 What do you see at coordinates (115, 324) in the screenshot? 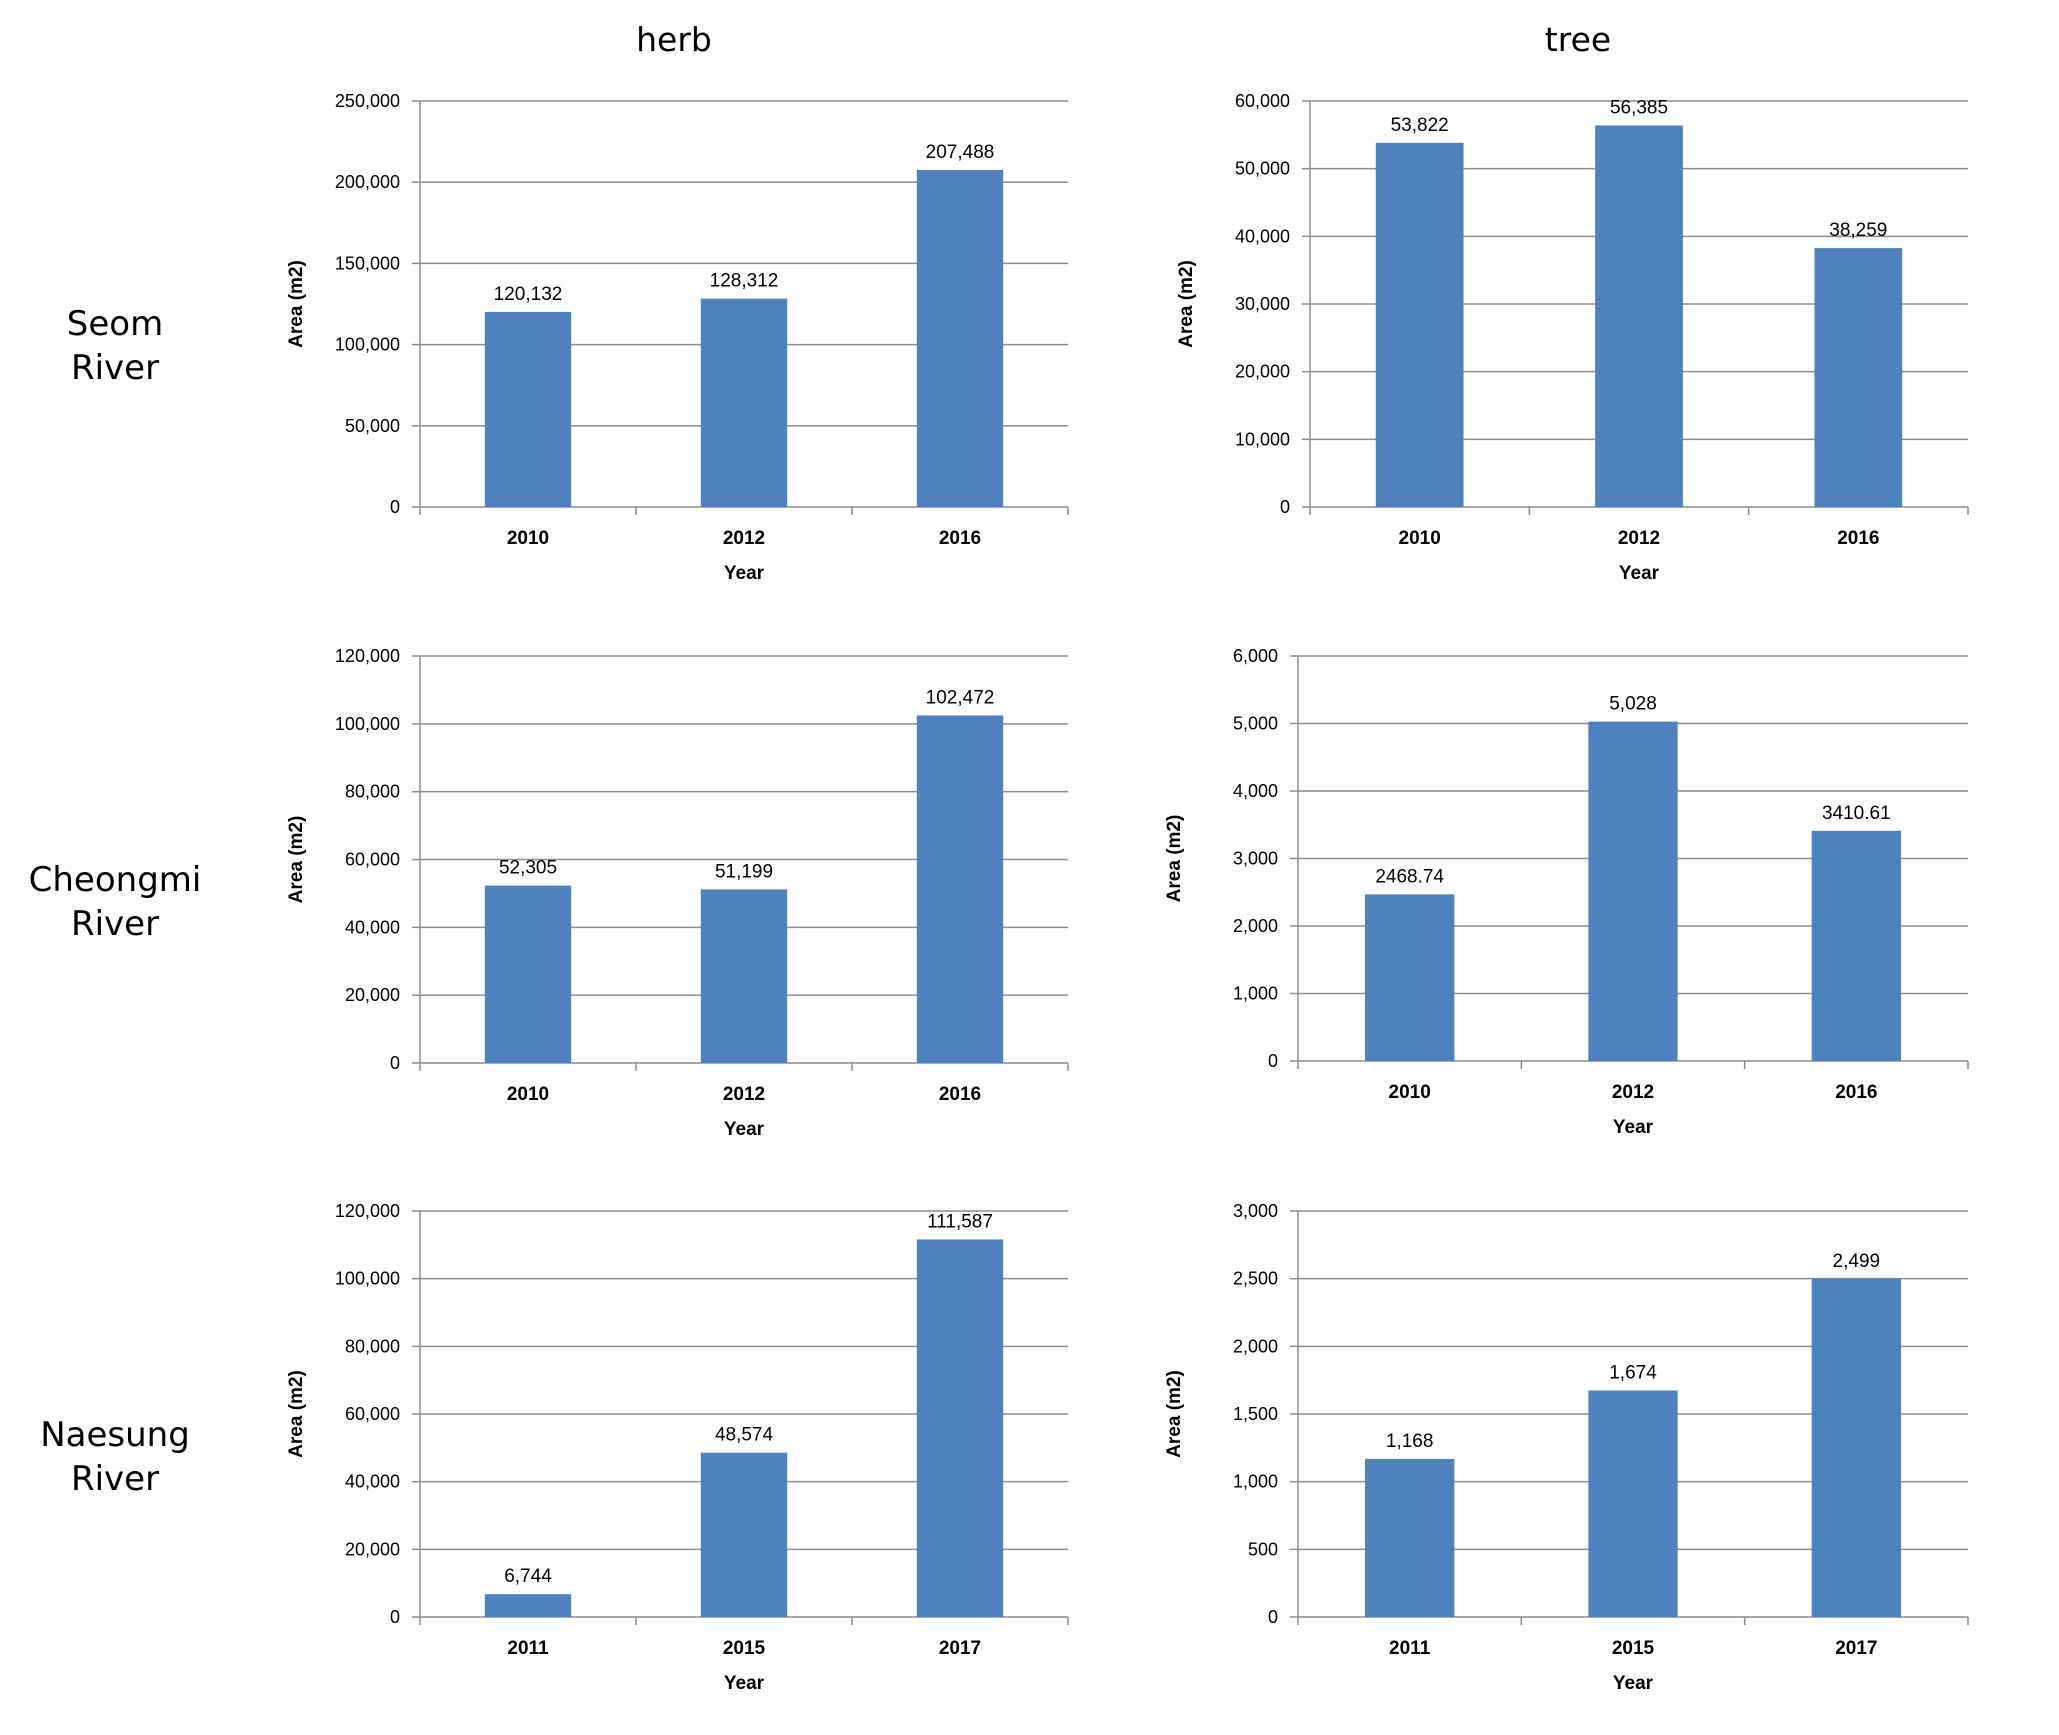
I see `row-label-line1: Seom` at bounding box center [115, 324].